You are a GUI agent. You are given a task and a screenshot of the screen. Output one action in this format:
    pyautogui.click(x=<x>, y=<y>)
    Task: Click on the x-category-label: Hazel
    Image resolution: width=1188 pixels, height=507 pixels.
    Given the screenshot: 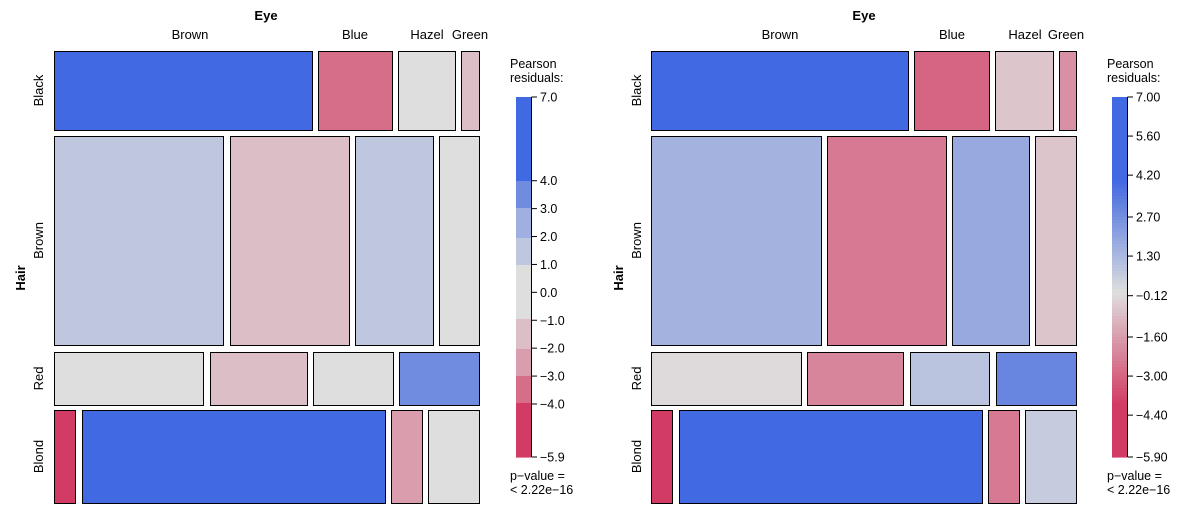 What is the action you would take?
    pyautogui.click(x=426, y=34)
    